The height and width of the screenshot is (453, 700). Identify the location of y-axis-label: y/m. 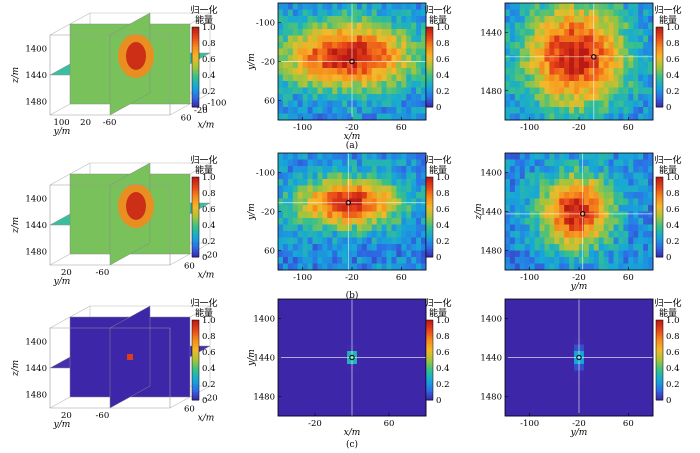
(252, 358).